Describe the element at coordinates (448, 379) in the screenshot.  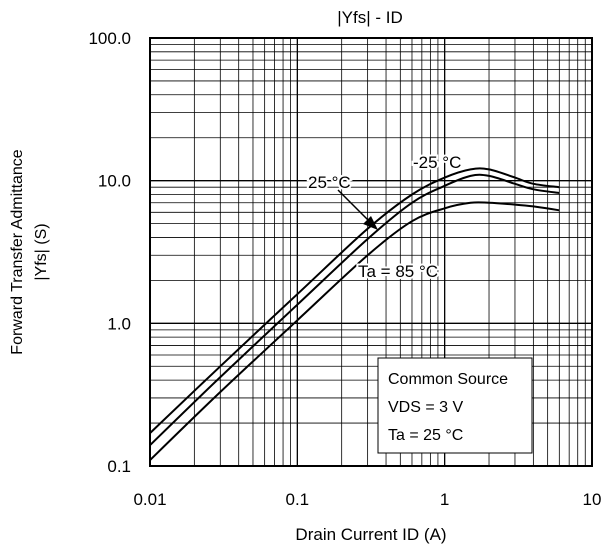
I see `legend-line-1: Common Source` at that location.